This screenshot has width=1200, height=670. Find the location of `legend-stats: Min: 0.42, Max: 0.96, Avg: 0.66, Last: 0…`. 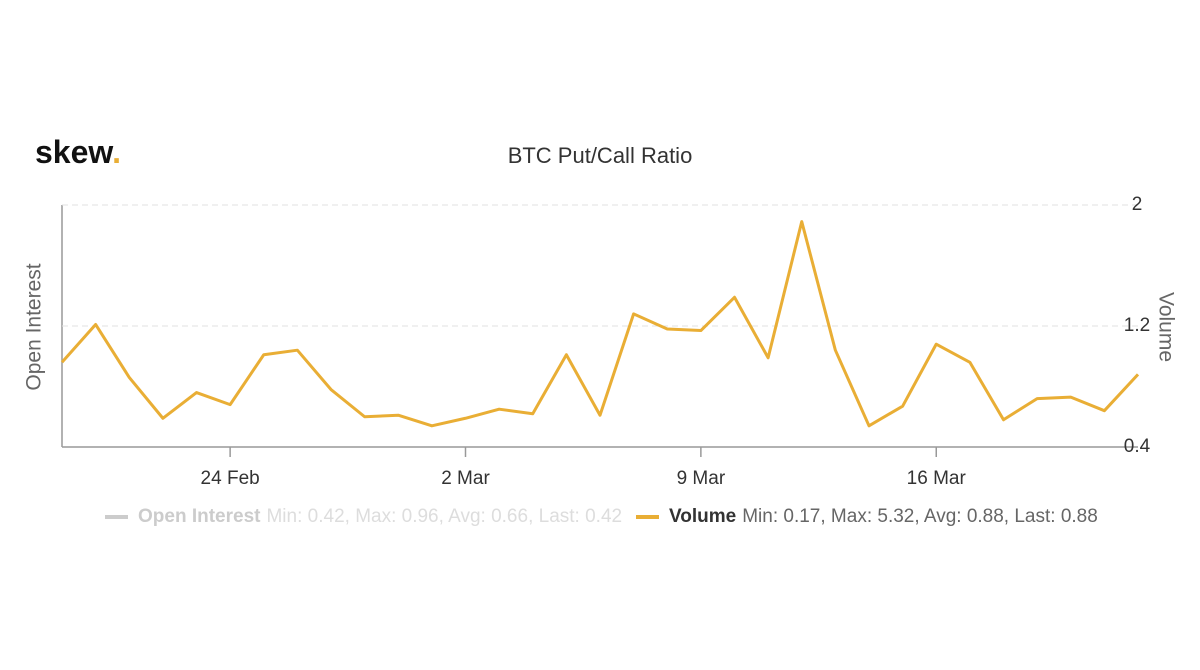

legend-stats: Min: 0.42, Max: 0.96, Avg: 0.66, Last: 0… is located at coordinates (444, 516).